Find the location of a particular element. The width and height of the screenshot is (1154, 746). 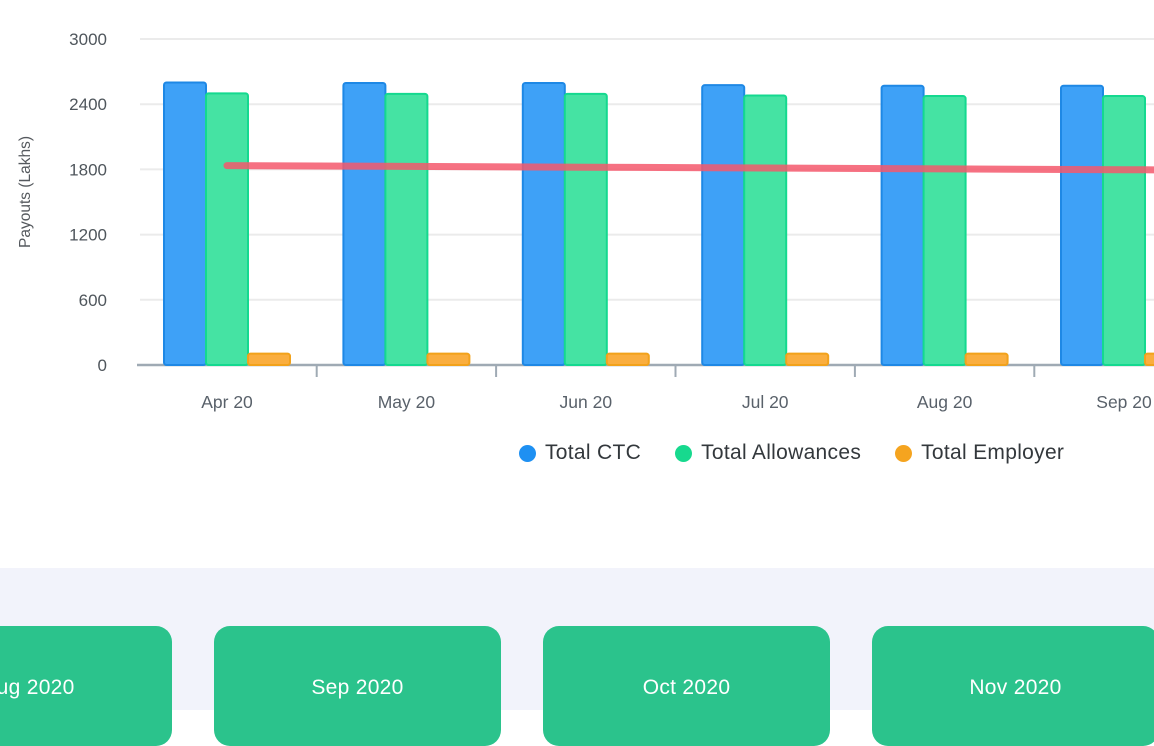

month-card-label: Nov 2020 is located at coordinates (1015, 687).